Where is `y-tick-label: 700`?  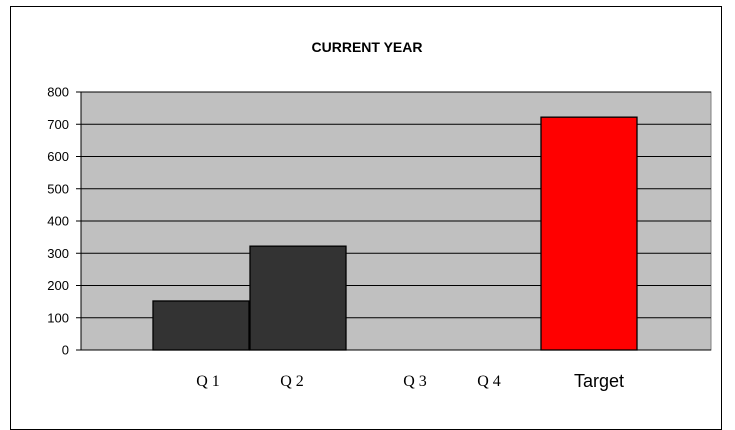
y-tick-label: 700 is located at coordinates (58, 124).